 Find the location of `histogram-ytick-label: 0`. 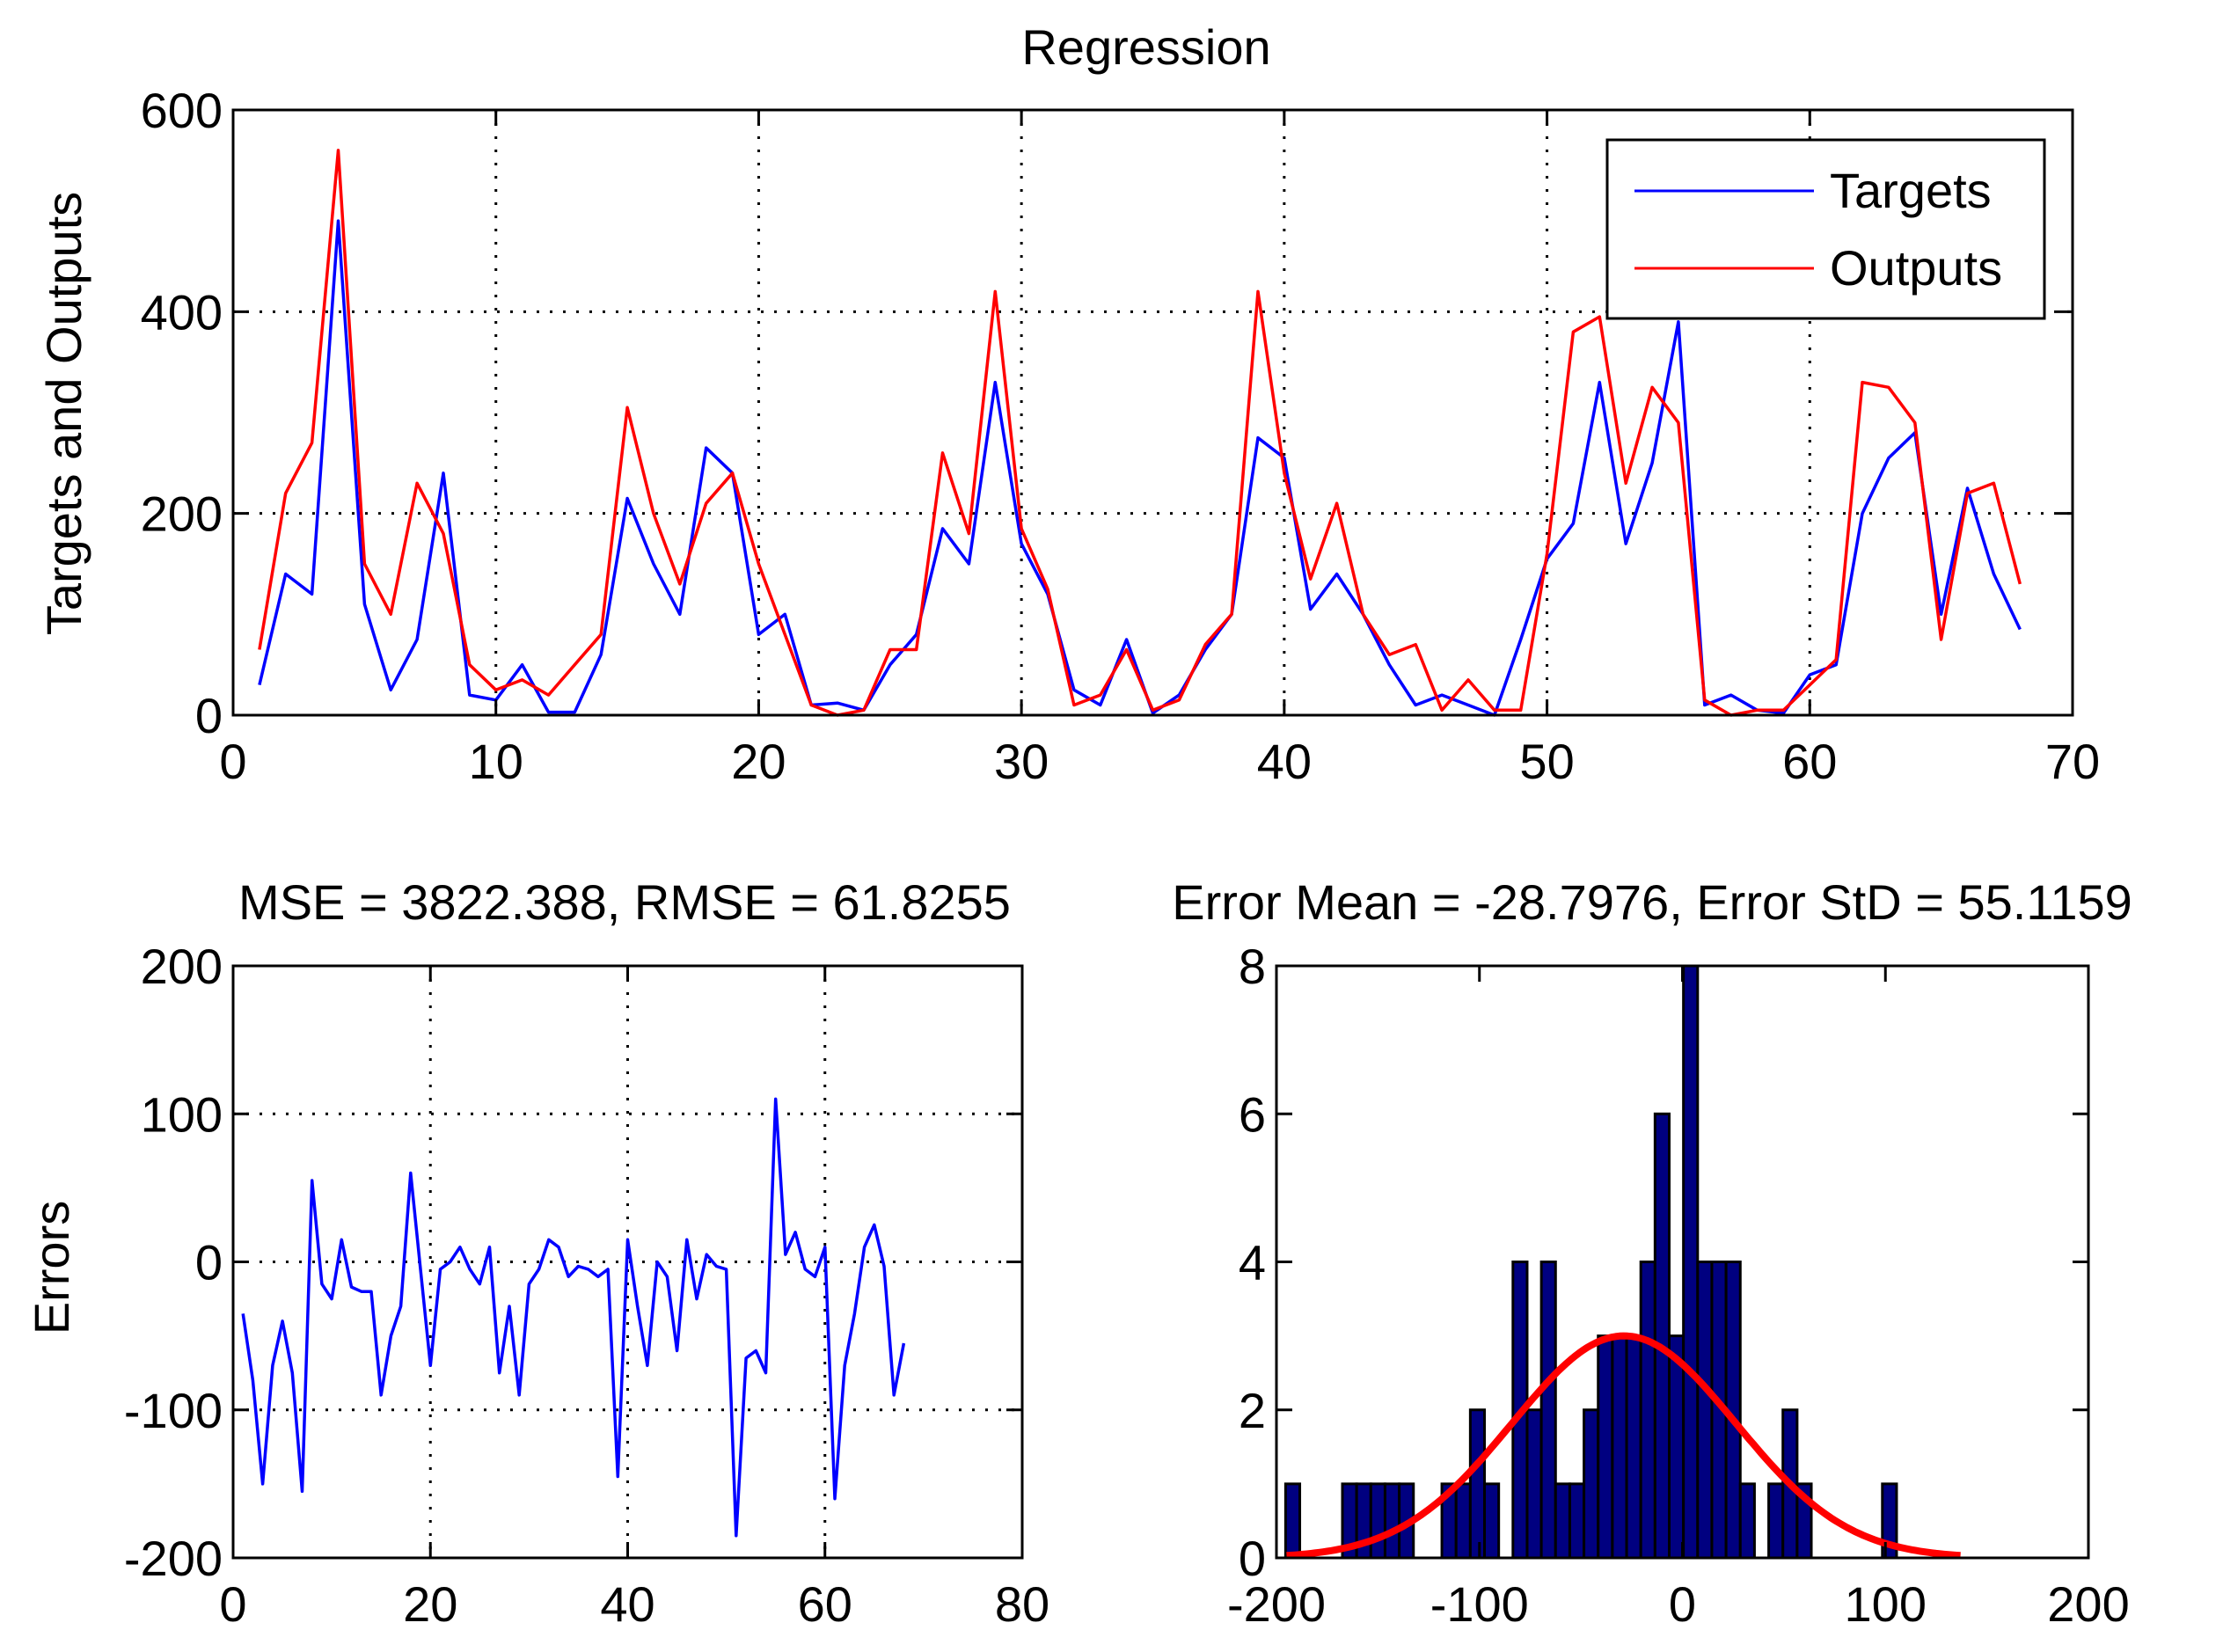

histogram-ytick-label: 0 is located at coordinates (1252, 1558).